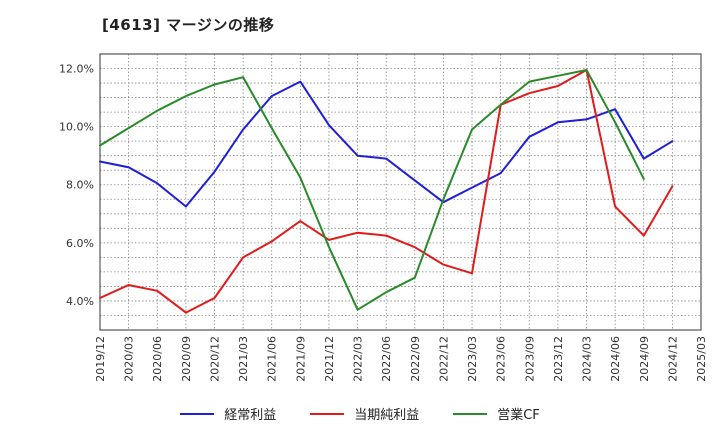 This screenshot has width=720, height=440. What do you see at coordinates (100, 359) in the screenshot?
I see `x-tick-label: 2019/12` at bounding box center [100, 359].